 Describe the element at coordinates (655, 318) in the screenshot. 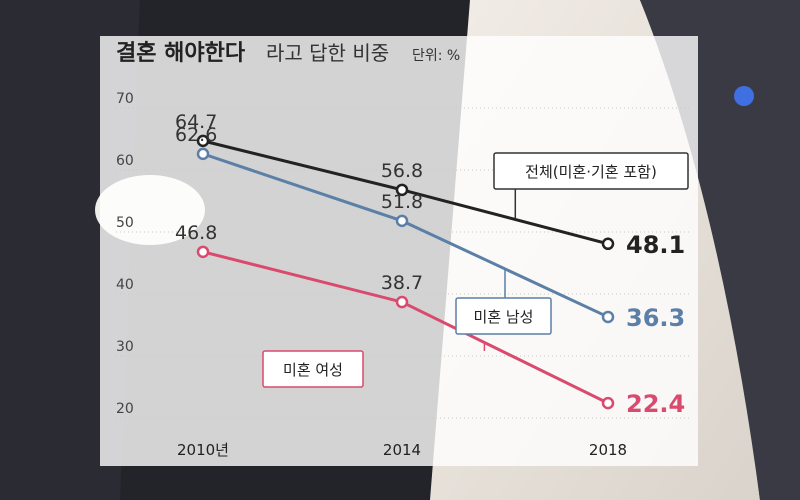

I see `data-label-single-men: 36.3` at that location.